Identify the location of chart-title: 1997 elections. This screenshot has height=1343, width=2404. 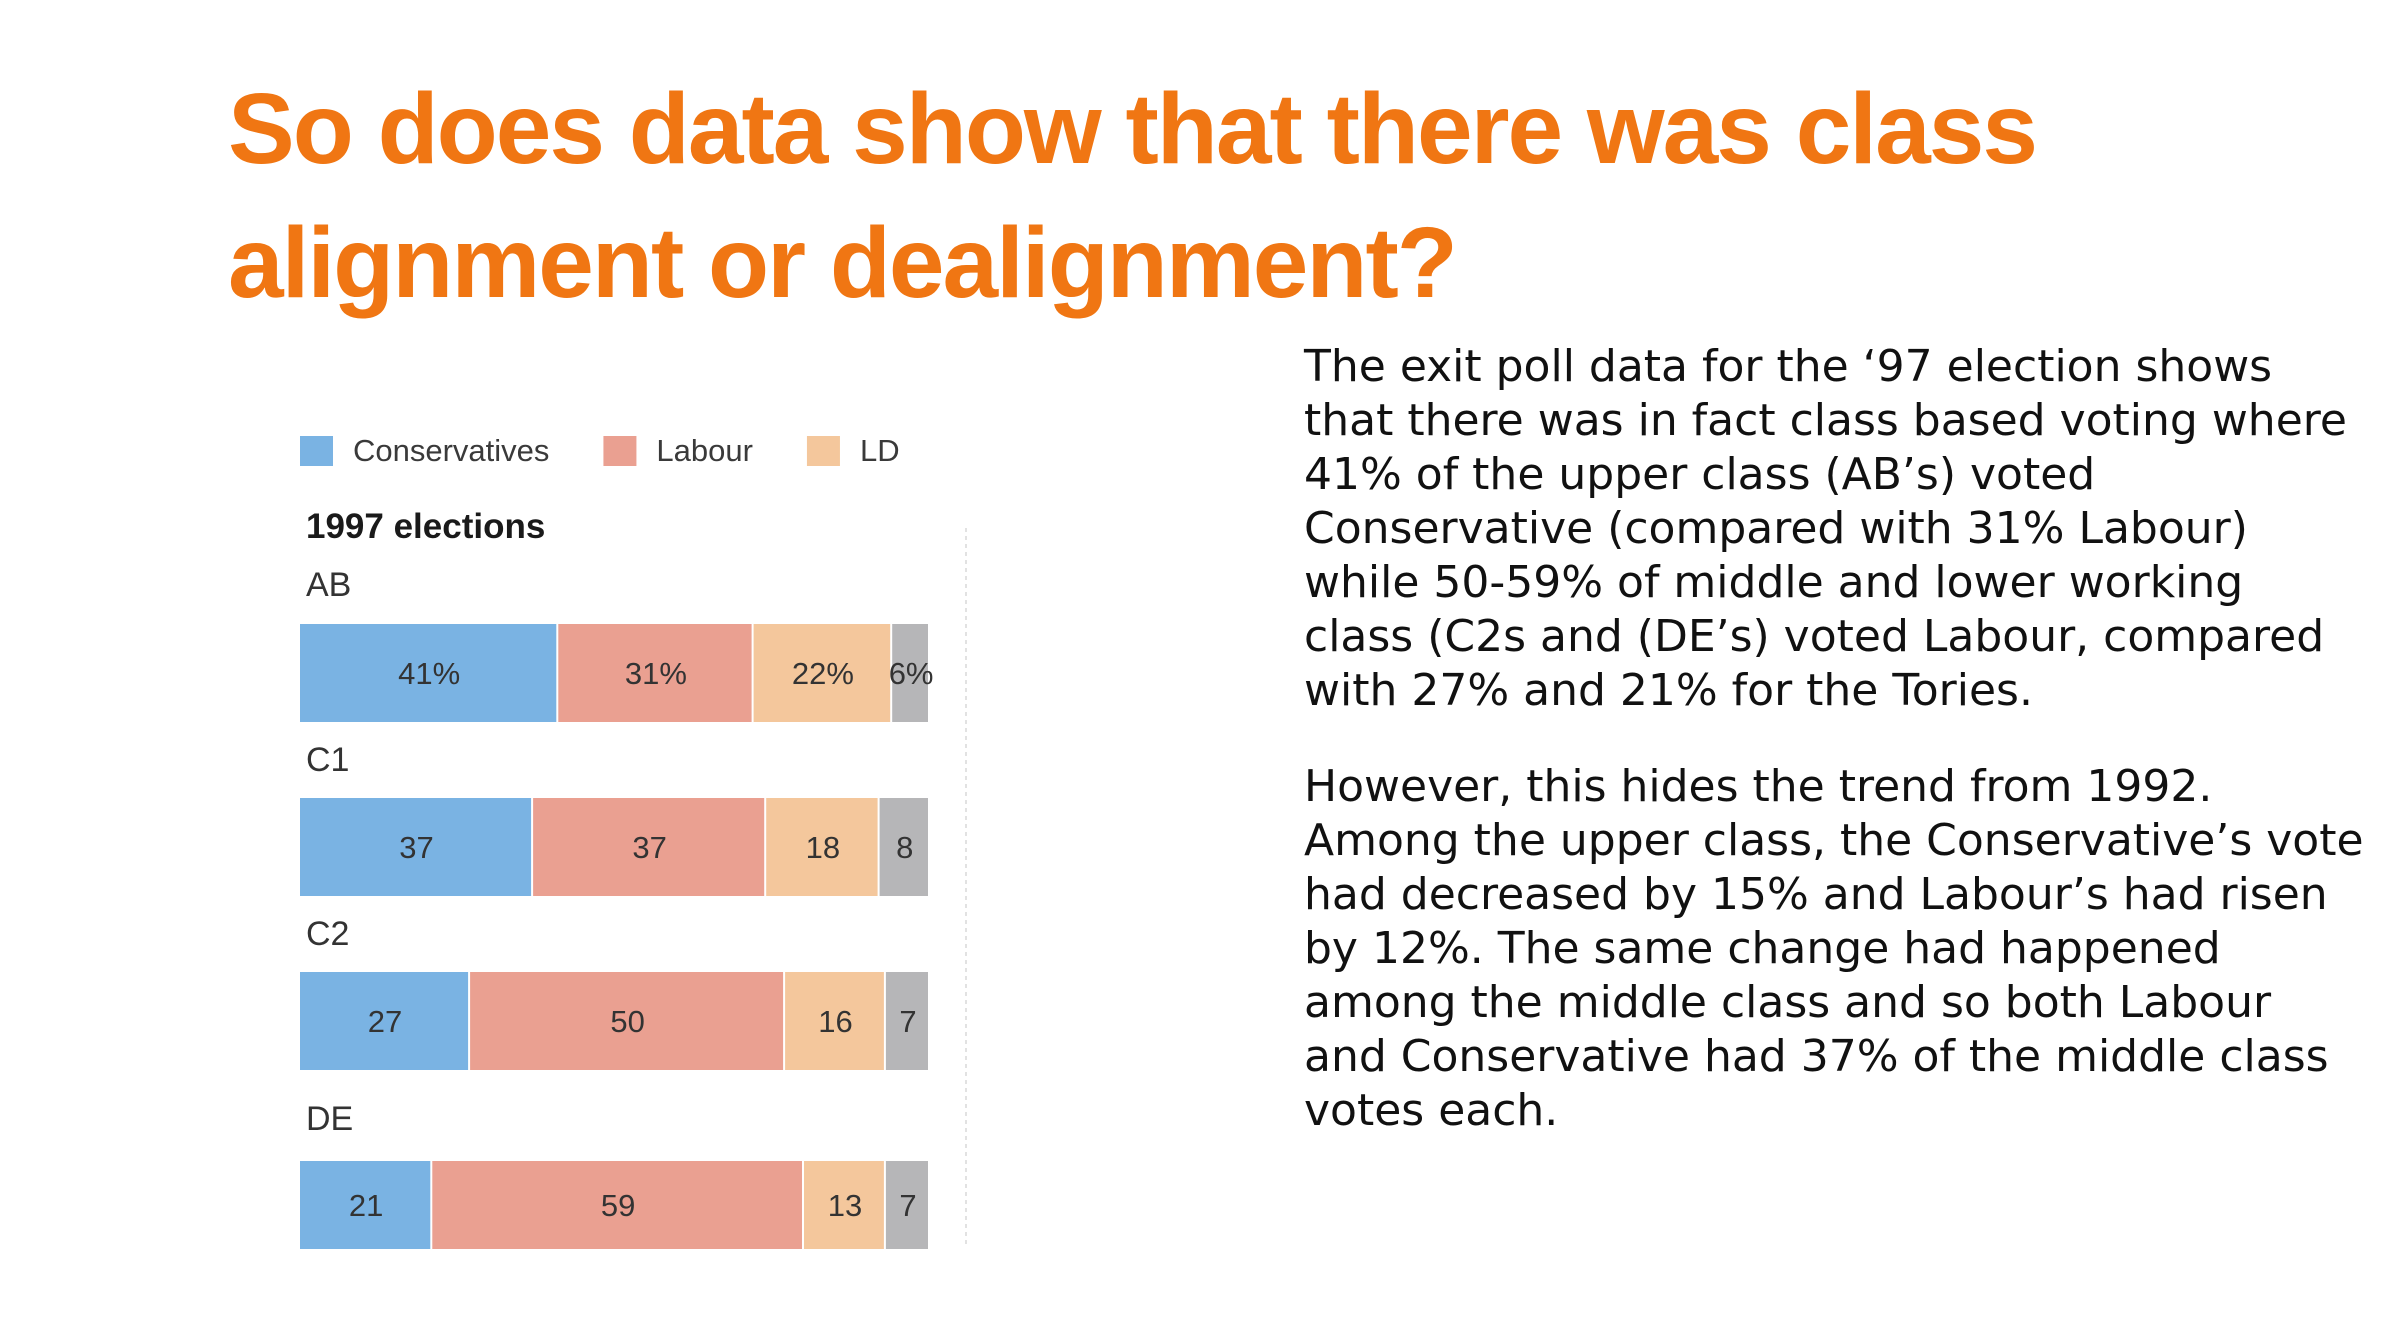
(425, 526).